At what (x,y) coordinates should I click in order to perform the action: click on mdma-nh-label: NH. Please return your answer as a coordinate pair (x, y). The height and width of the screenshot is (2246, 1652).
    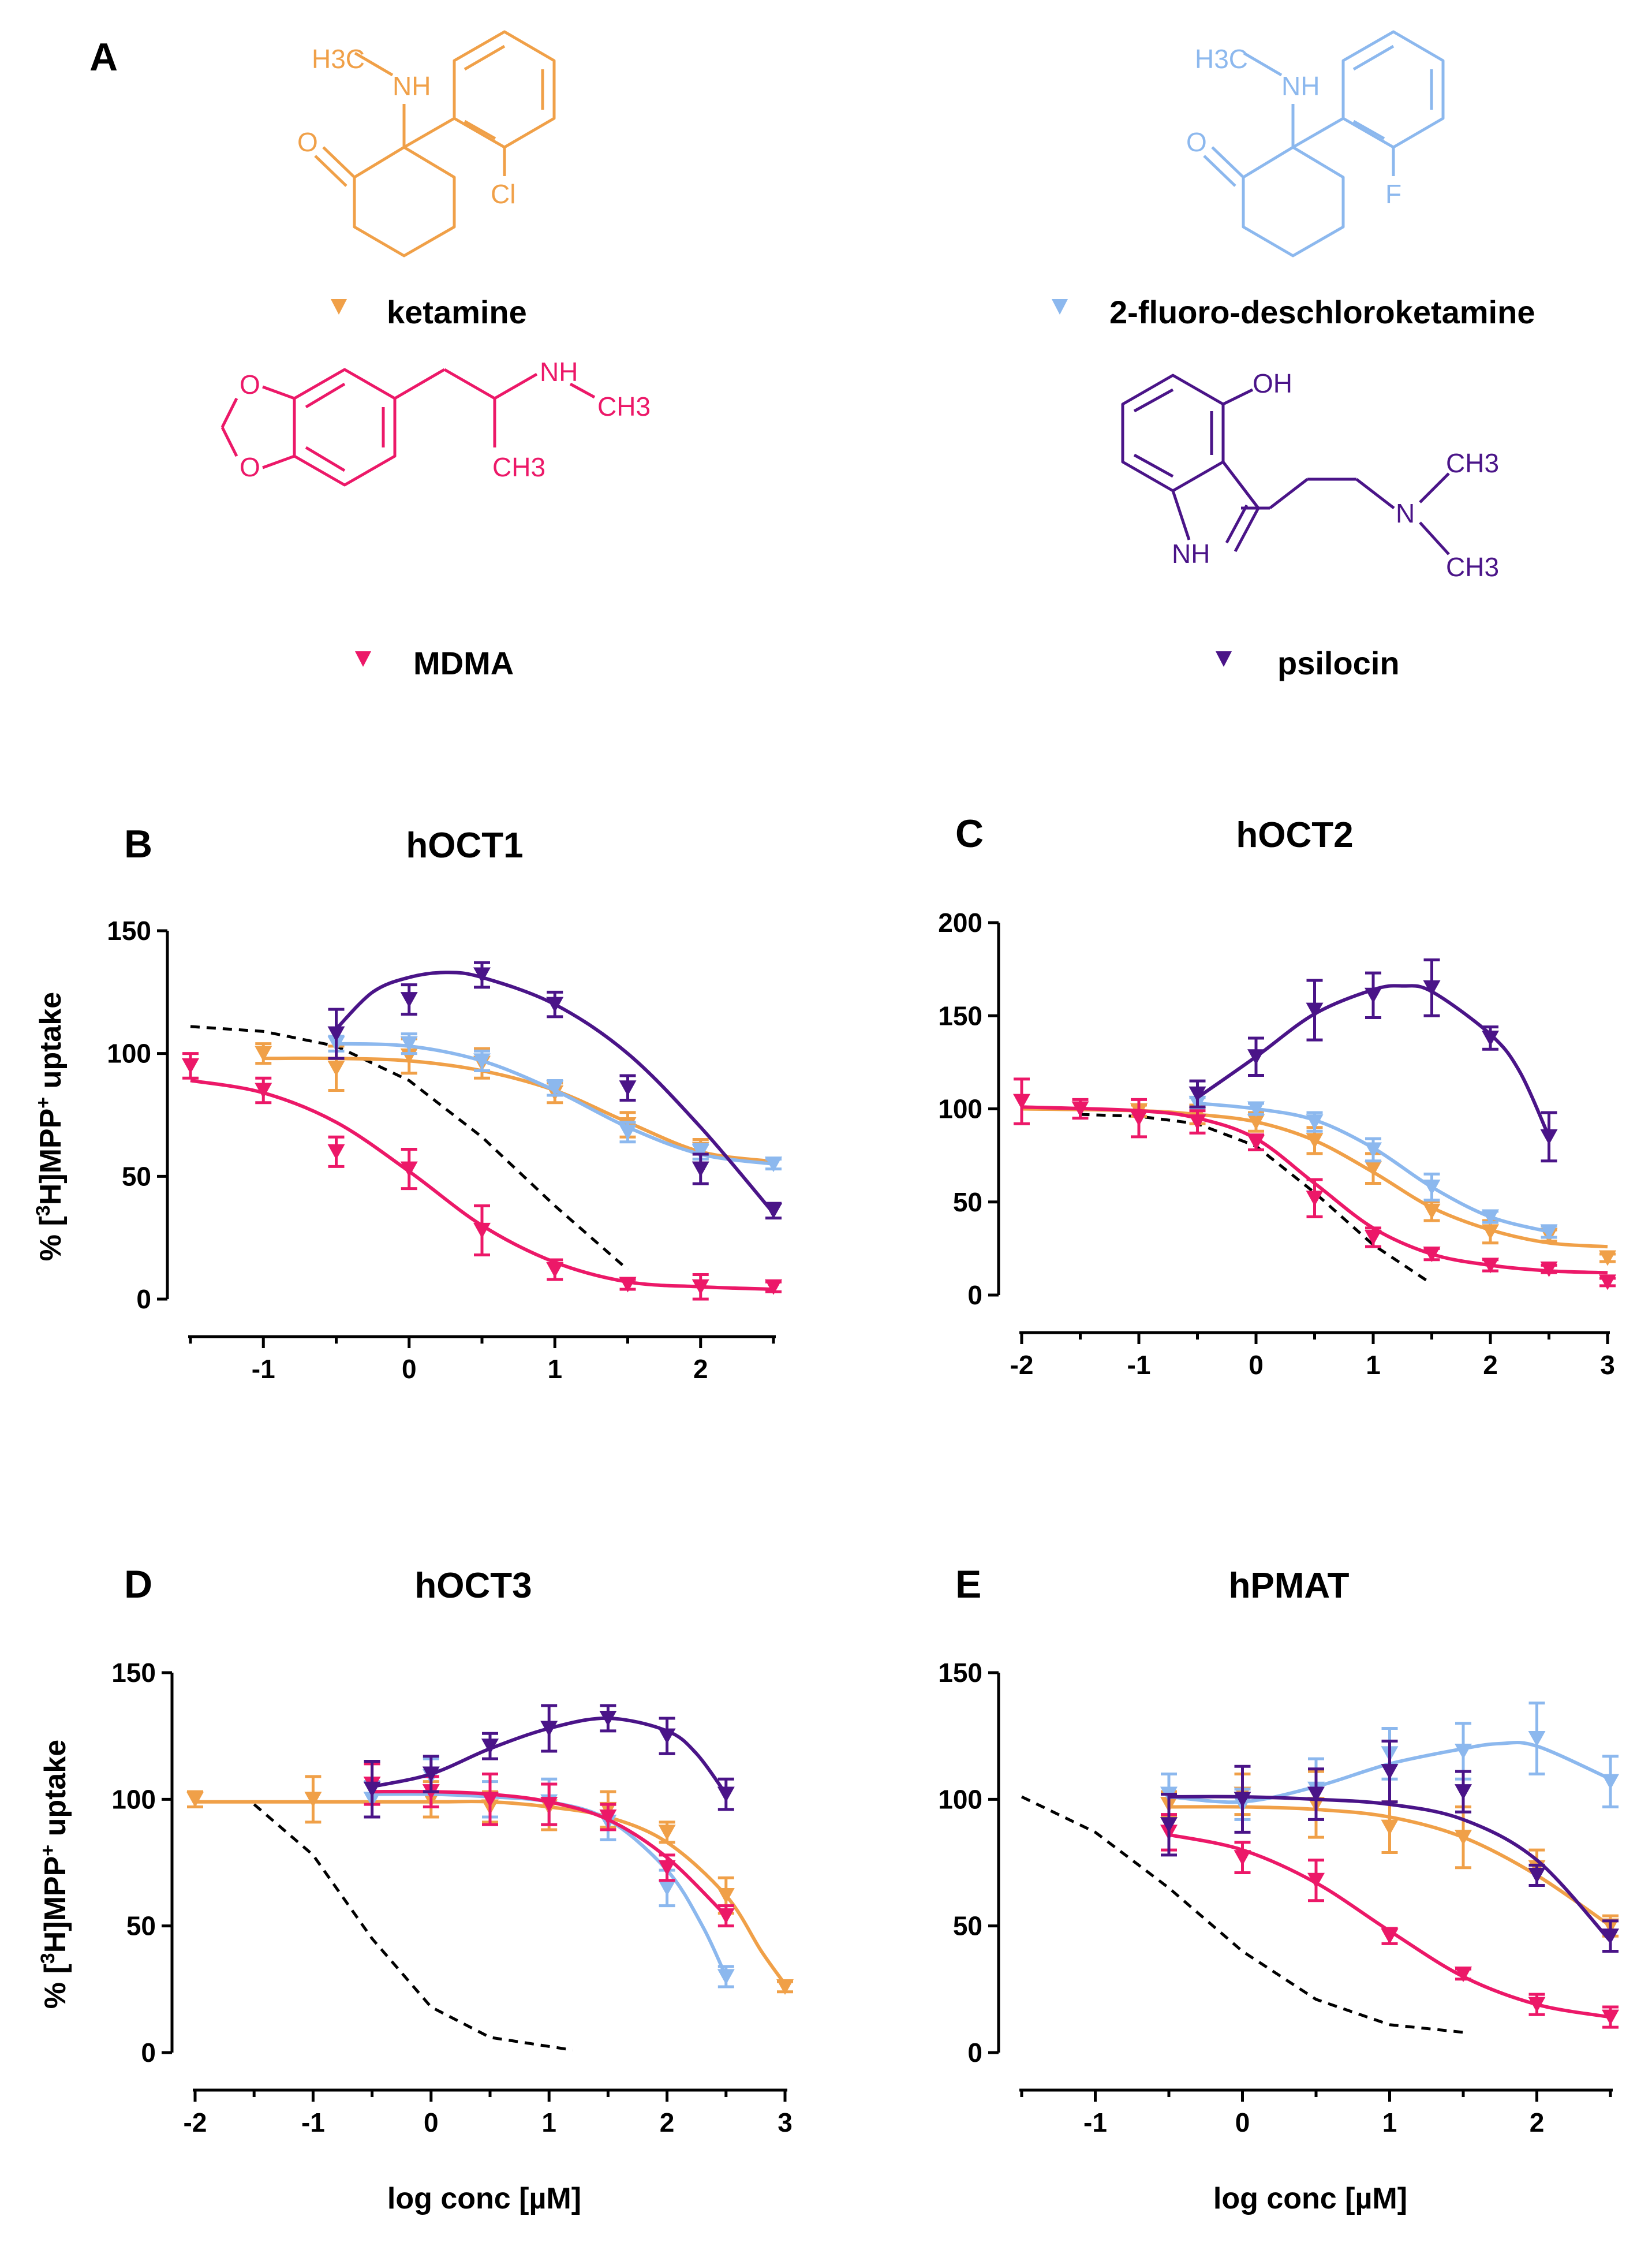
    Looking at the image, I should click on (559, 372).